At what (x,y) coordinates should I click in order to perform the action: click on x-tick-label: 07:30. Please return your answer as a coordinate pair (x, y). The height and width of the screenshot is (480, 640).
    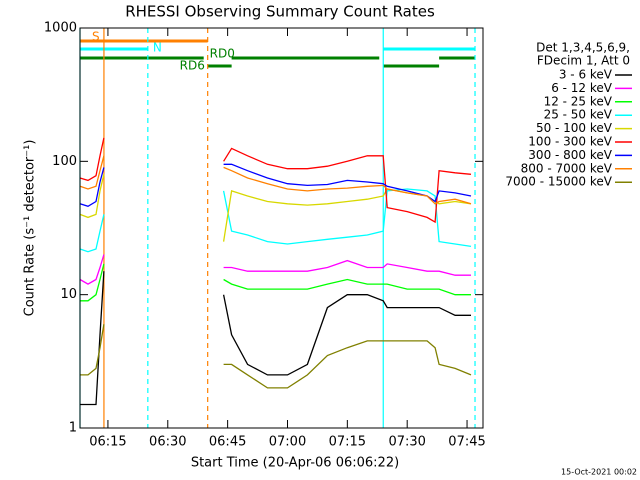
    Looking at the image, I should click on (406, 442).